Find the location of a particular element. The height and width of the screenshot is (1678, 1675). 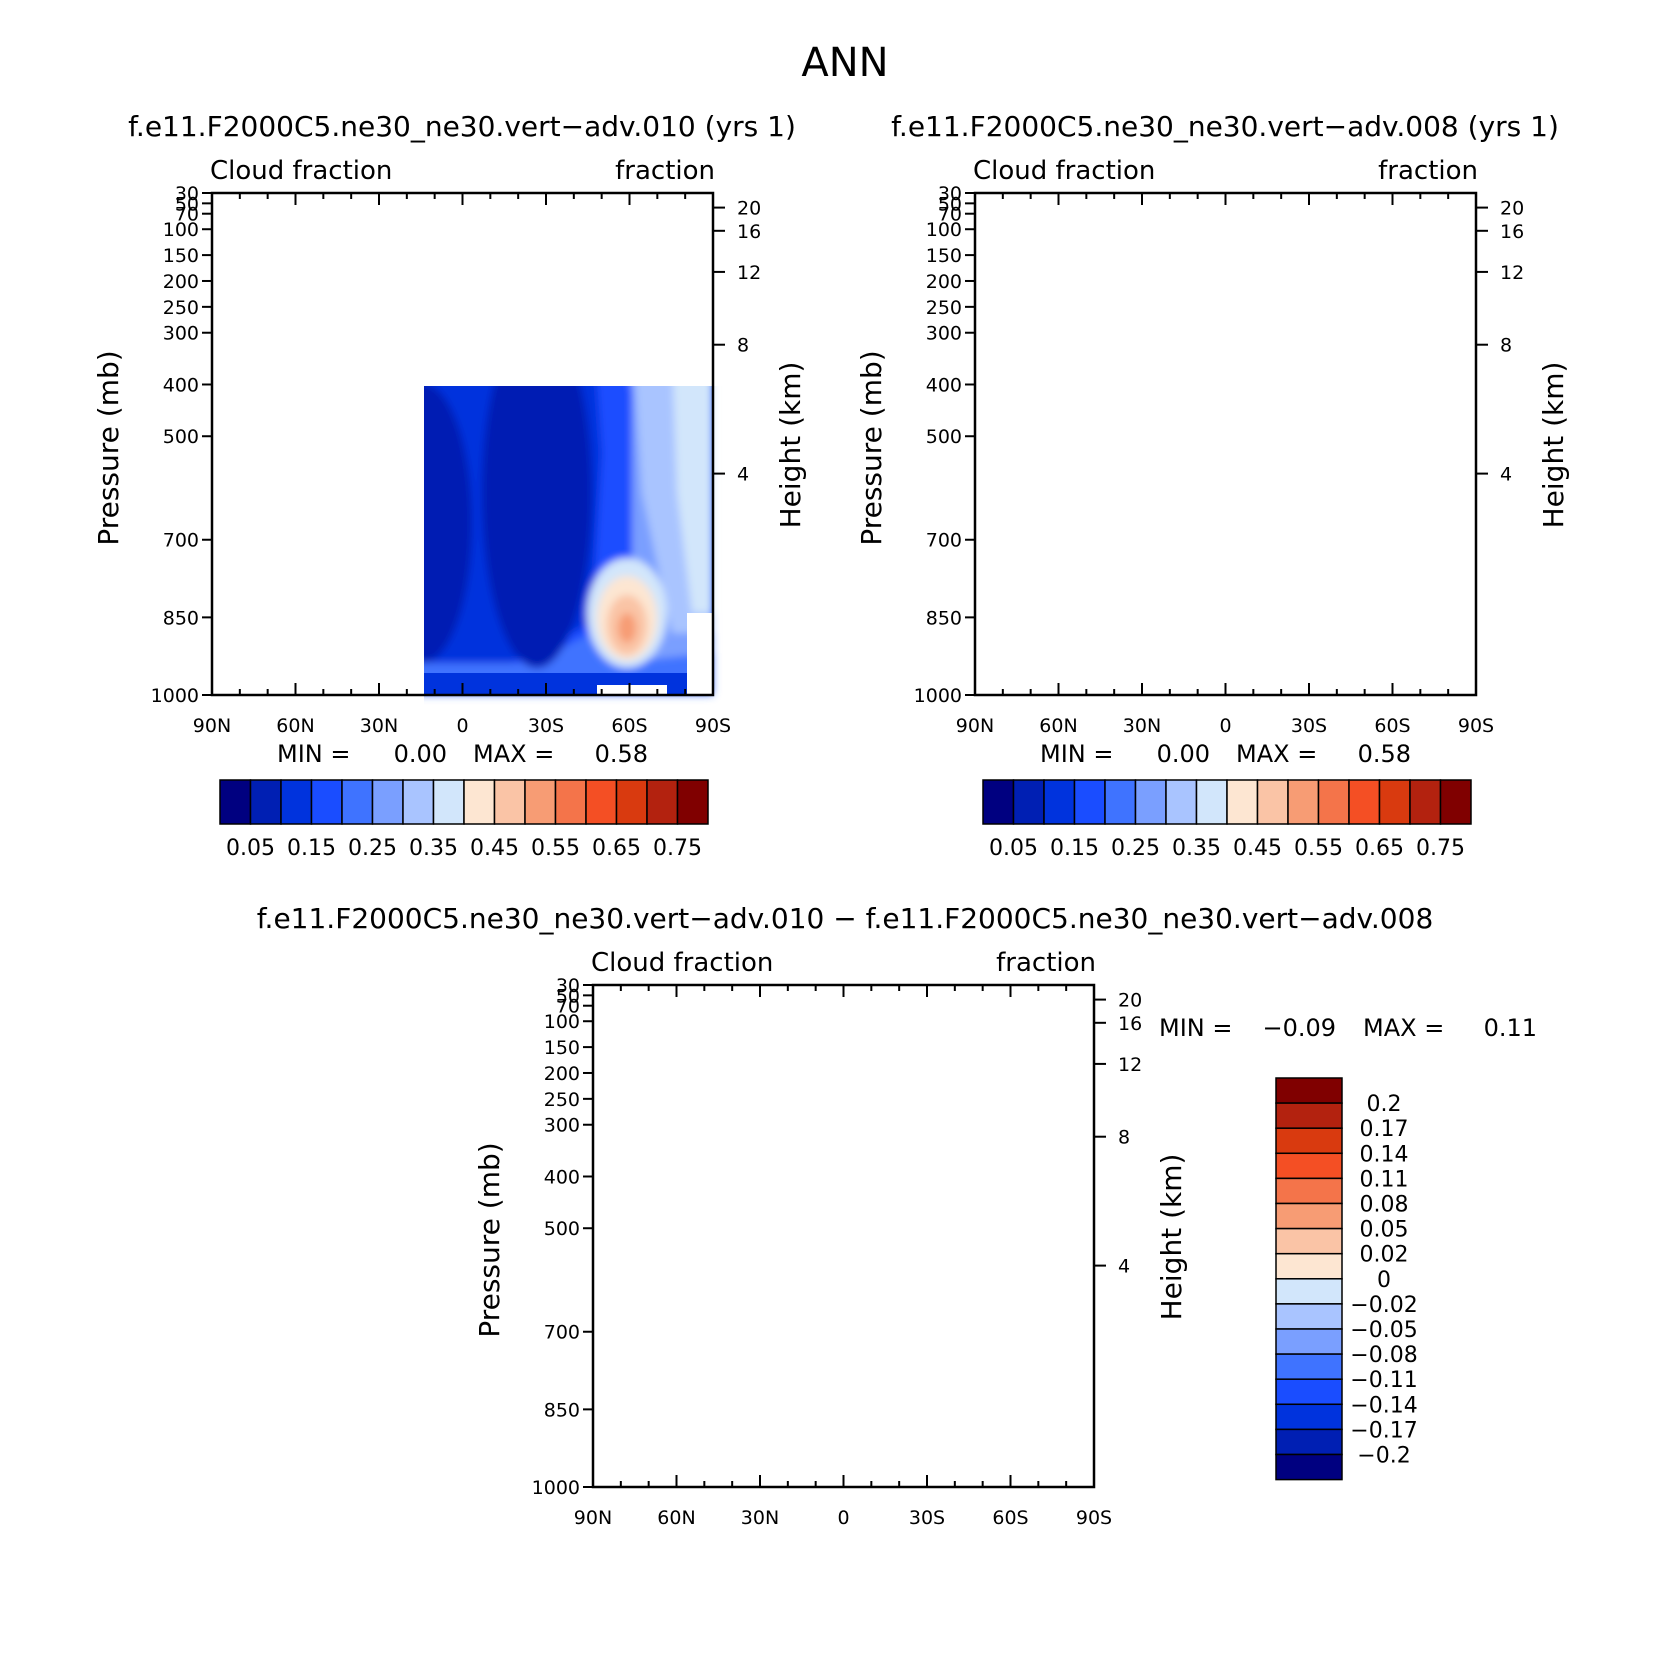

panel-3-min-label: MIN = is located at coordinates (1195, 1028).